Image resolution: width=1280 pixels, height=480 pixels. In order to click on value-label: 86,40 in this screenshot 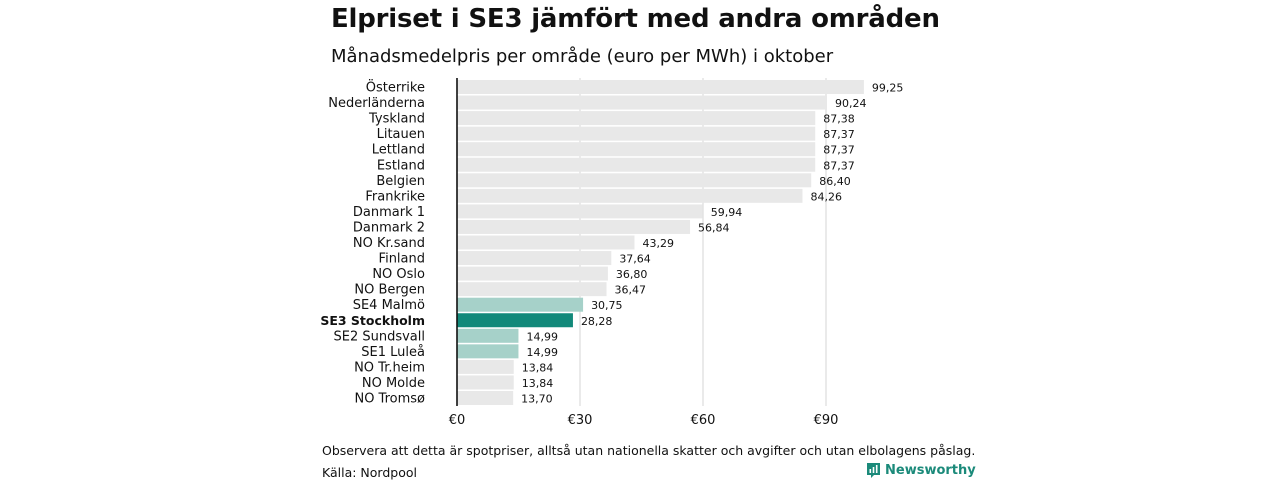, I will do `click(835, 181)`.